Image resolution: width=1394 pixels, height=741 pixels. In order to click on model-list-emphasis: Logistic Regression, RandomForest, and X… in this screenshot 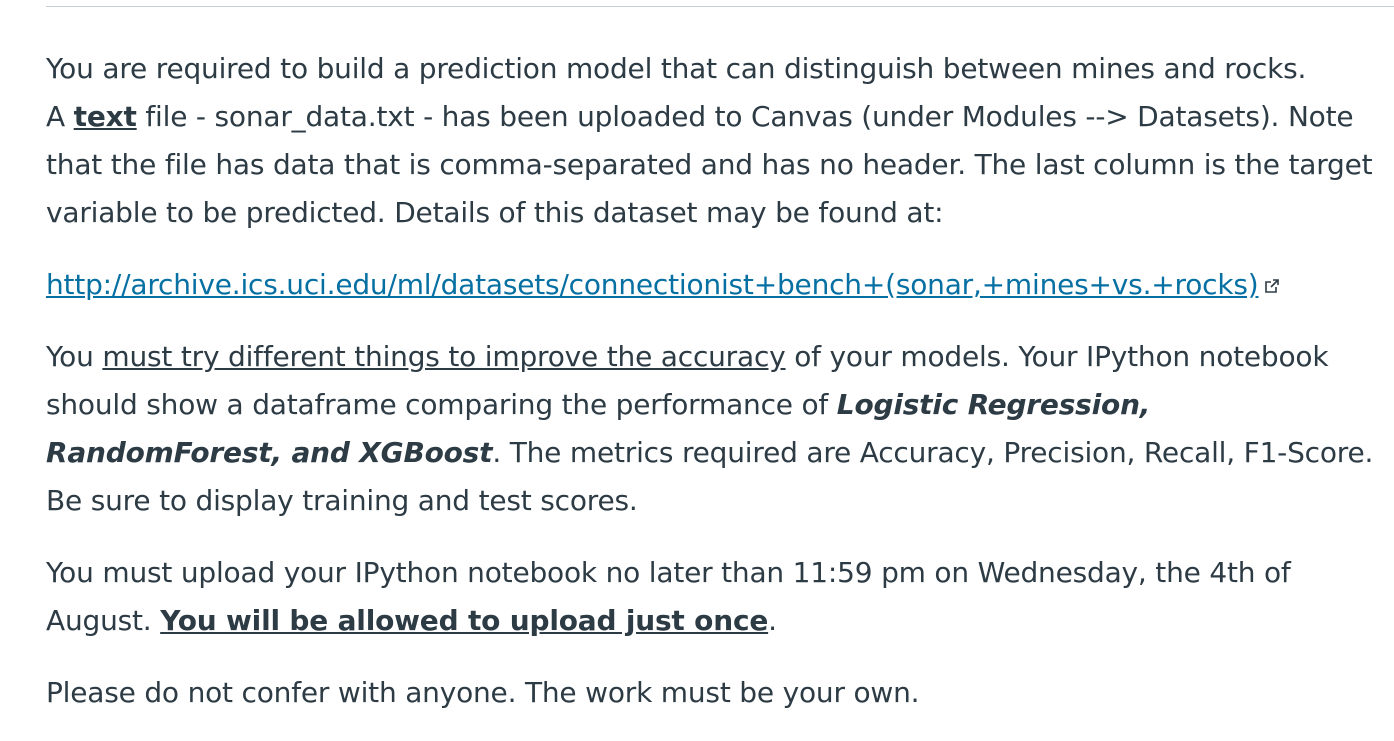, I will do `click(598, 428)`.